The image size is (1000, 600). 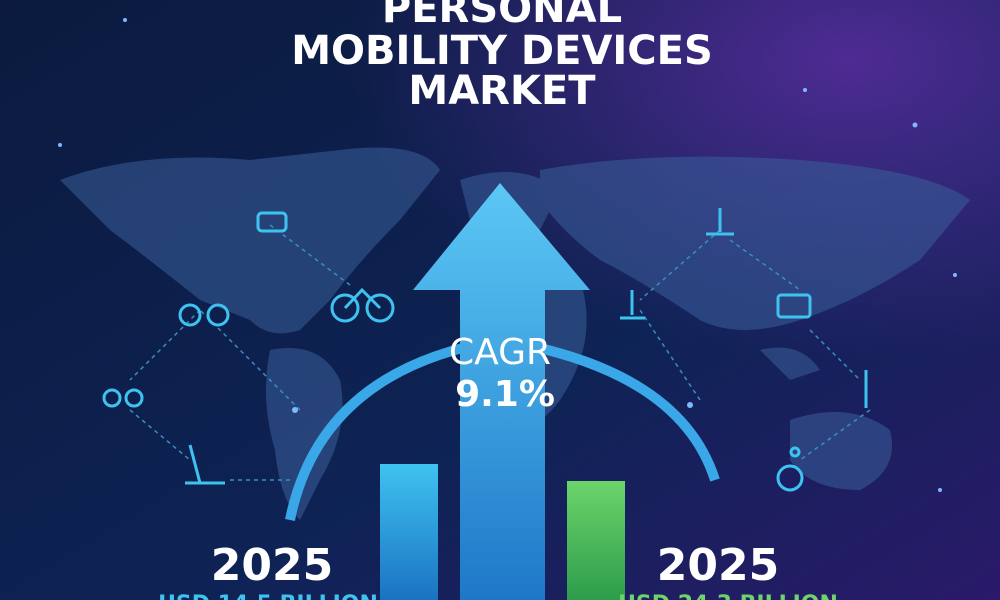 I want to click on left-bar, so click(x=409, y=532).